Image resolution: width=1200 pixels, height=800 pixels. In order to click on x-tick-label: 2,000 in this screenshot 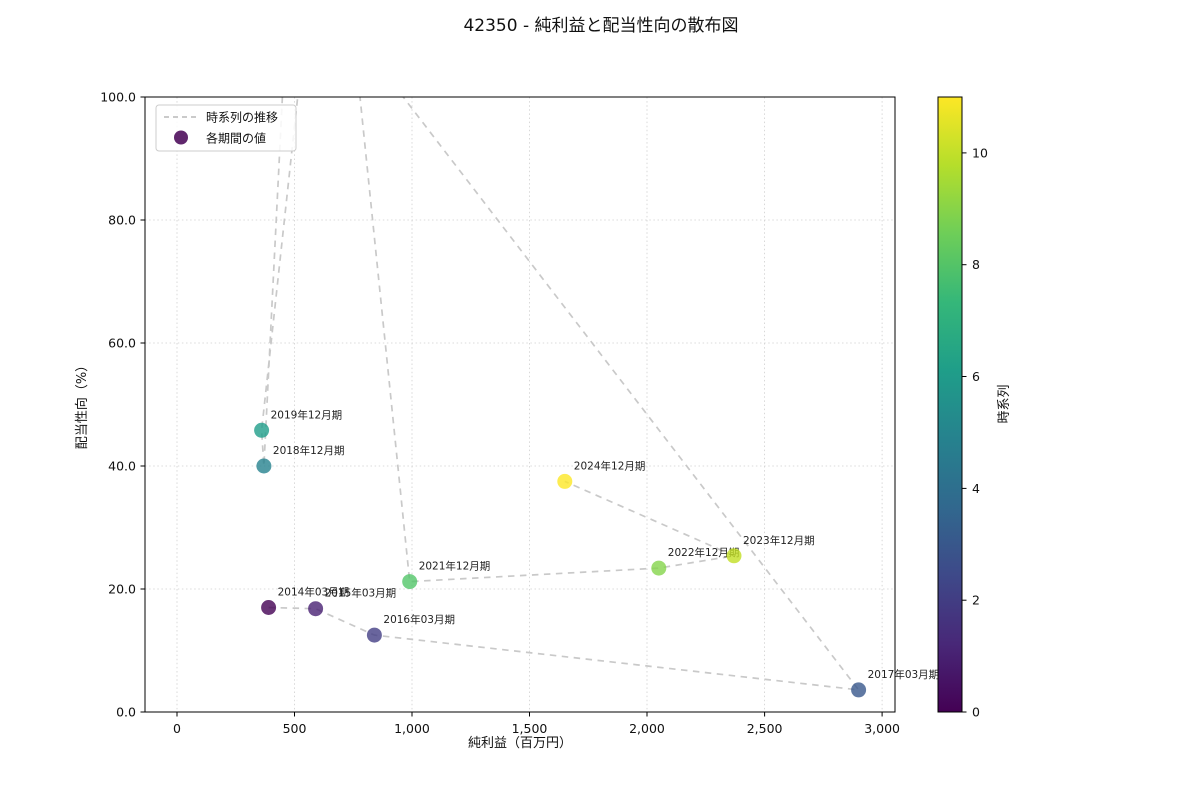, I will do `click(647, 728)`.